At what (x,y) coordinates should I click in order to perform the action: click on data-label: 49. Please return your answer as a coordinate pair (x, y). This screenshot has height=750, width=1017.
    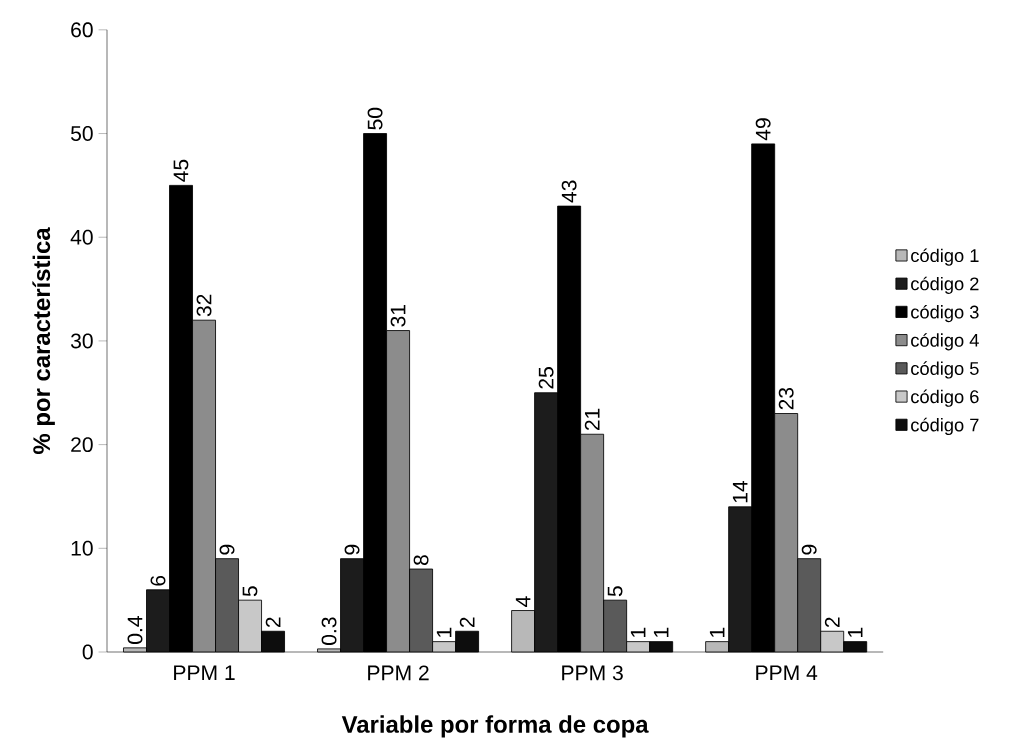
    Looking at the image, I should click on (763, 129).